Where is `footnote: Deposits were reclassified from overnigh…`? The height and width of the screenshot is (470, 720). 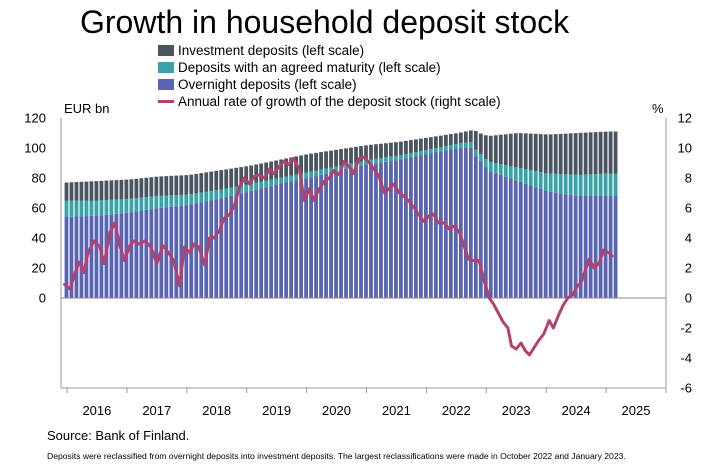
footnote: Deposits were reclassified from overnigh… is located at coordinates (336, 456).